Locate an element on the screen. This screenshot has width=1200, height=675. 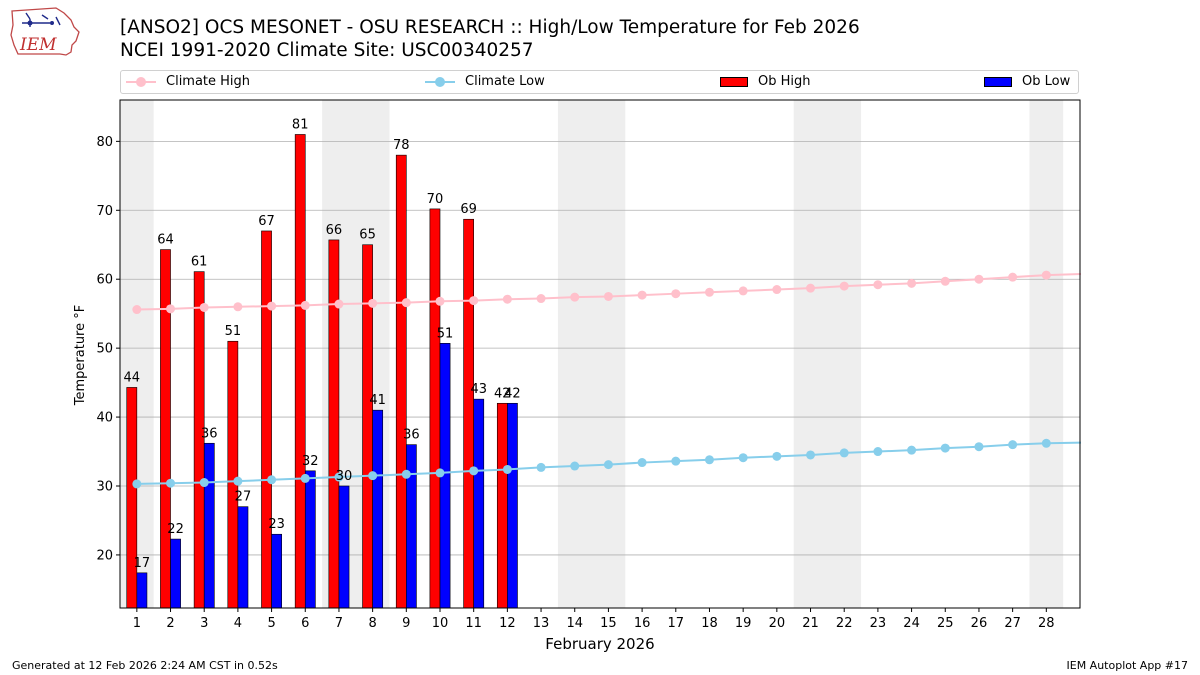
x-tick-label: 8 is located at coordinates (372, 623).